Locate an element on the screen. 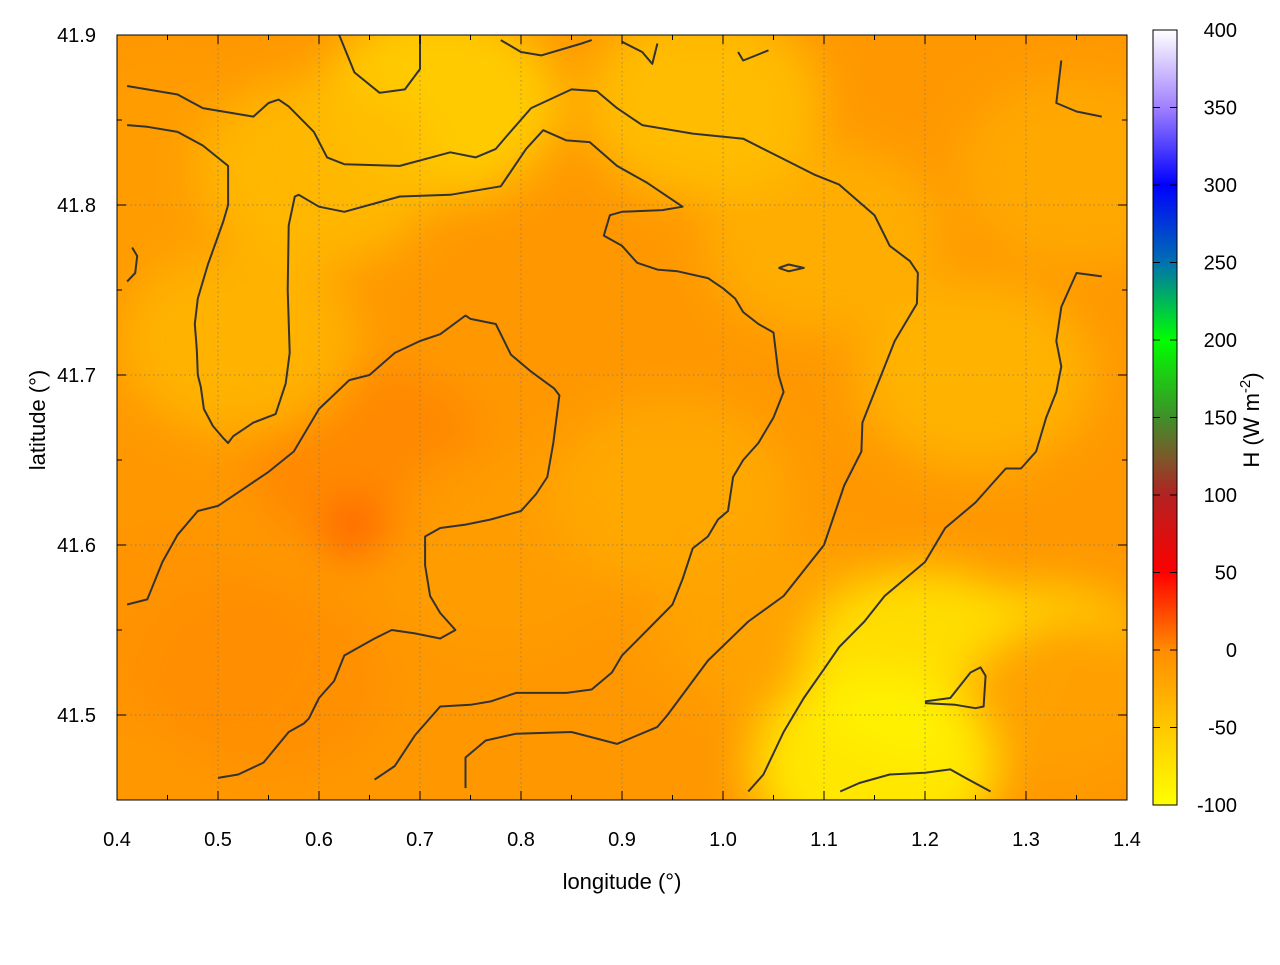  colorbar-tick-label: 50 is located at coordinates (1226, 574).